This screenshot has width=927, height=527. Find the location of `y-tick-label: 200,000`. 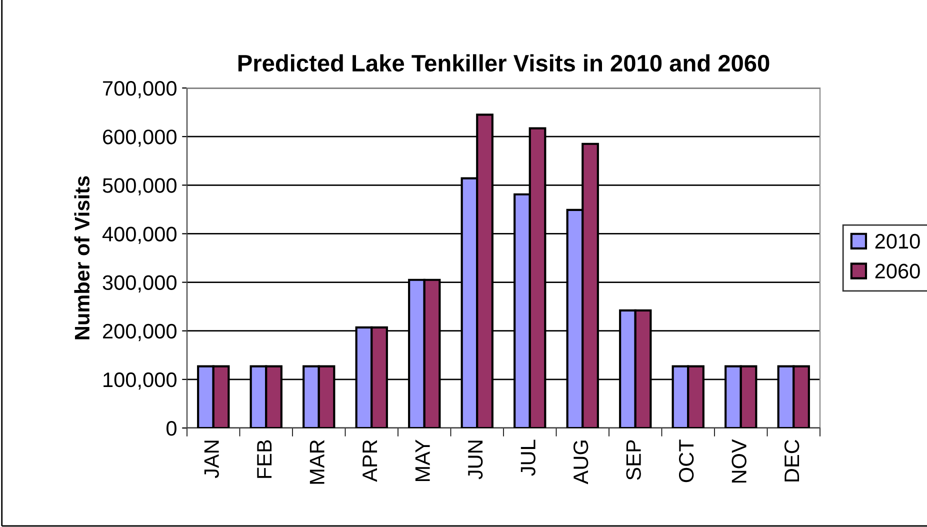

y-tick-label: 200,000 is located at coordinates (139, 333).